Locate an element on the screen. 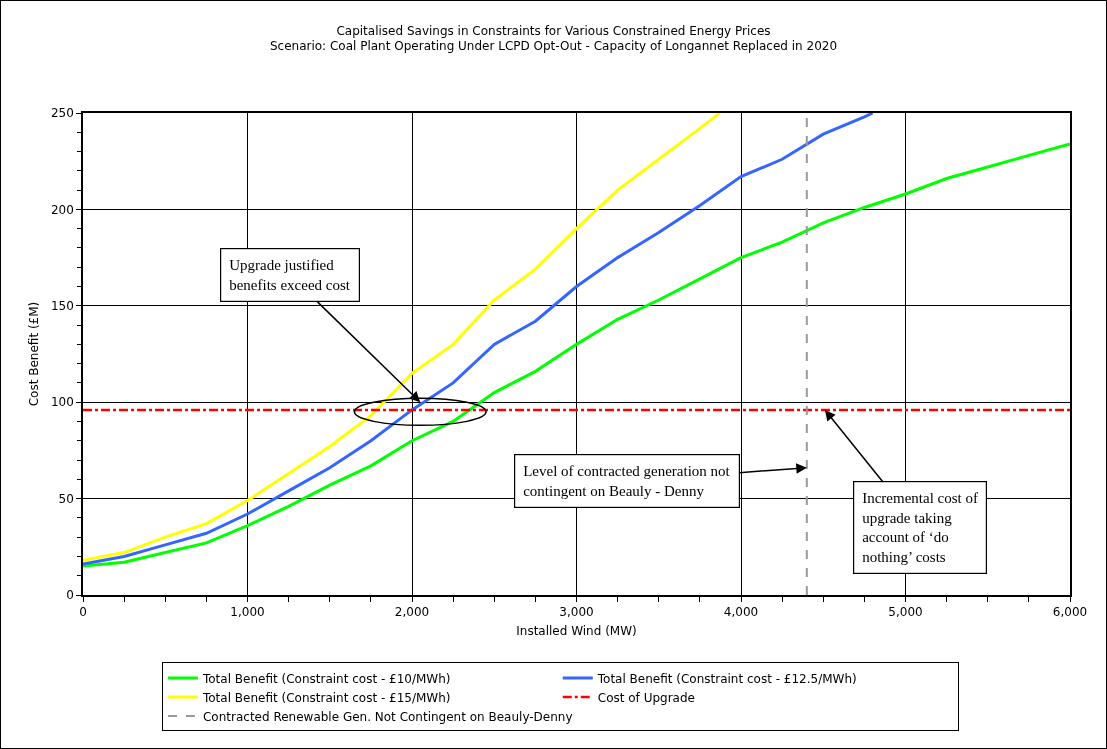 The image size is (1107, 749). legend-label: Contracted Renewable Gen. Not Contingent on Beauly-Denny is located at coordinates (387, 716).